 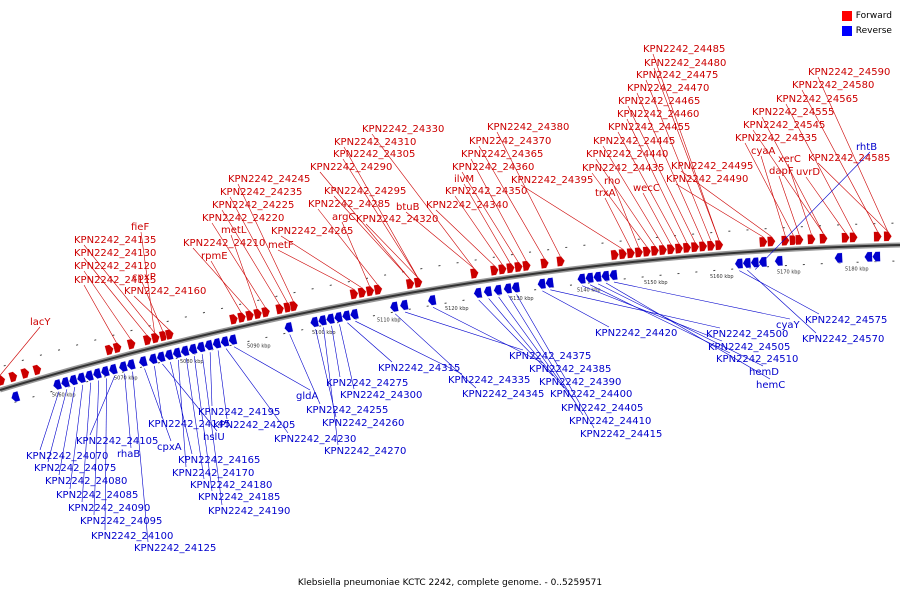 I want to click on reverse-gene-label: KPN2242_24090, so click(x=109, y=508).